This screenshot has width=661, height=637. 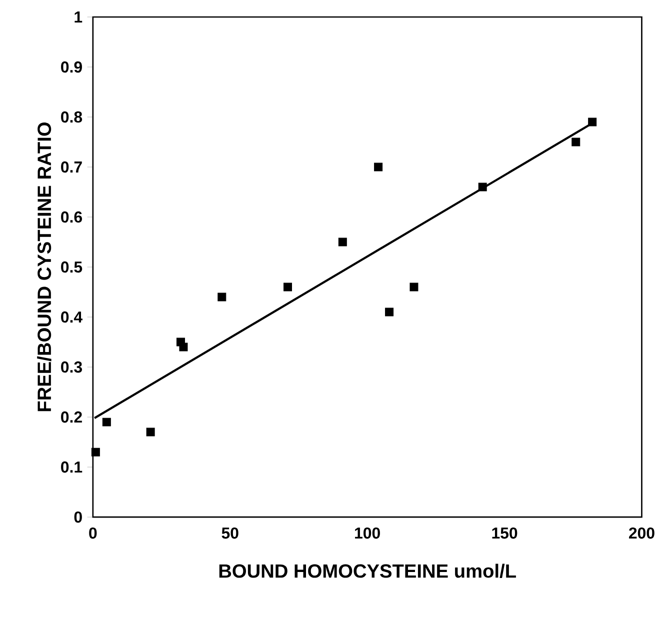 I want to click on y-tick-label: 0.1, so click(x=71, y=467).